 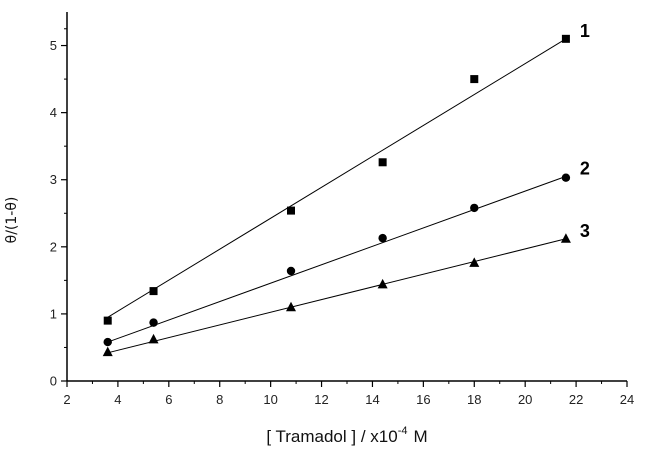 I want to click on x-tick-label: 12, so click(x=321, y=399).